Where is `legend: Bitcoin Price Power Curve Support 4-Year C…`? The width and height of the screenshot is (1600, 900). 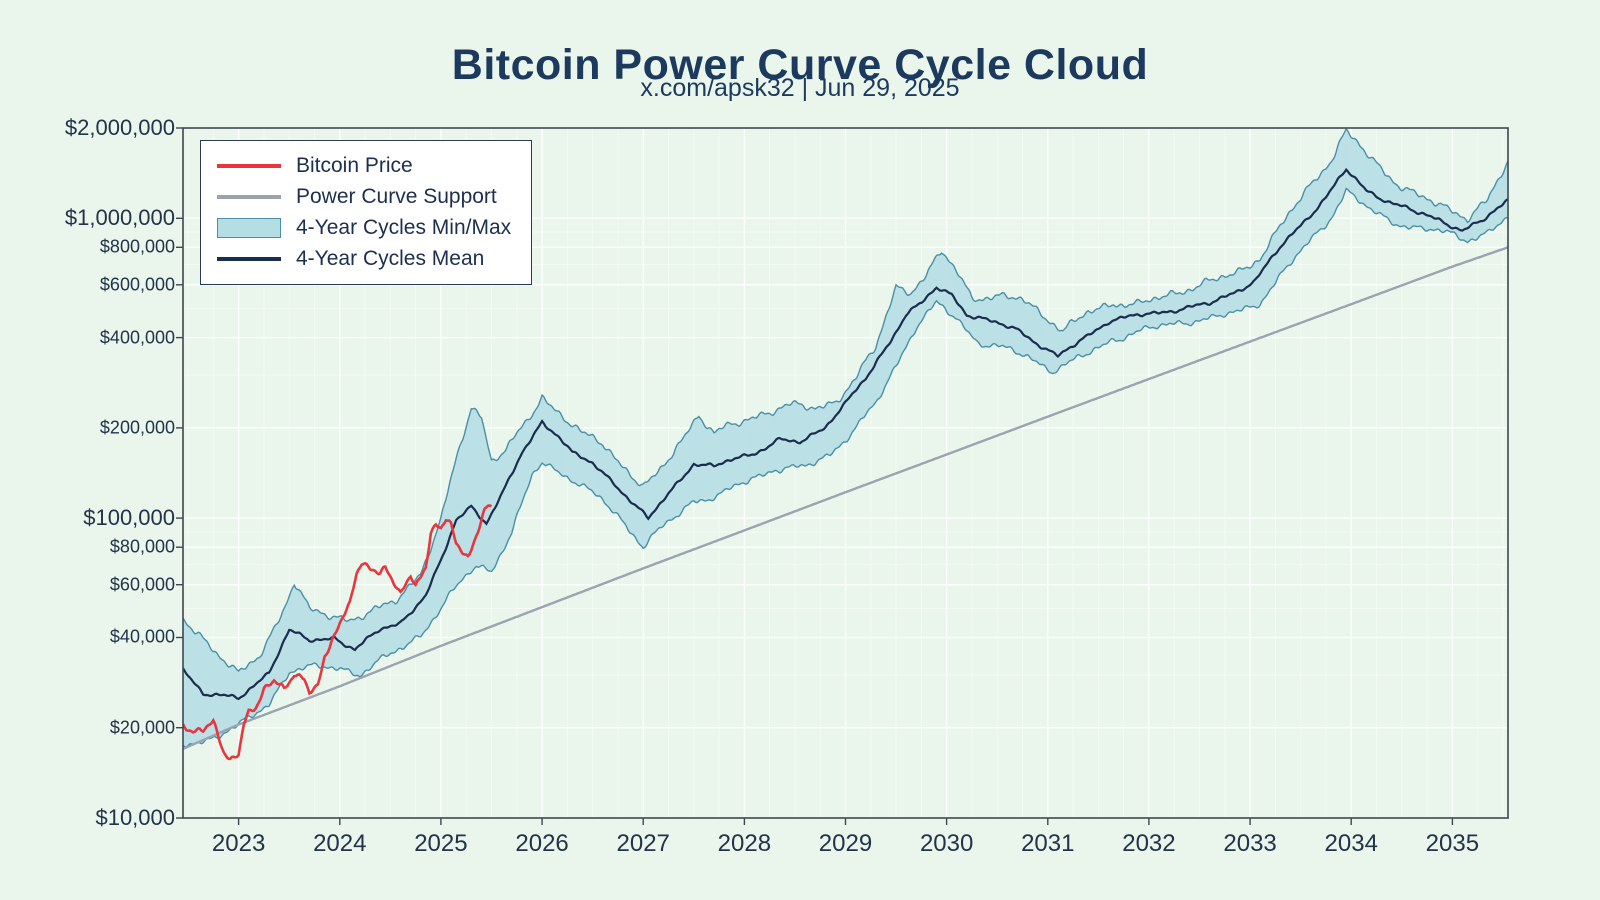 legend: Bitcoin Price Power Curve Support 4-Year C… is located at coordinates (366, 212).